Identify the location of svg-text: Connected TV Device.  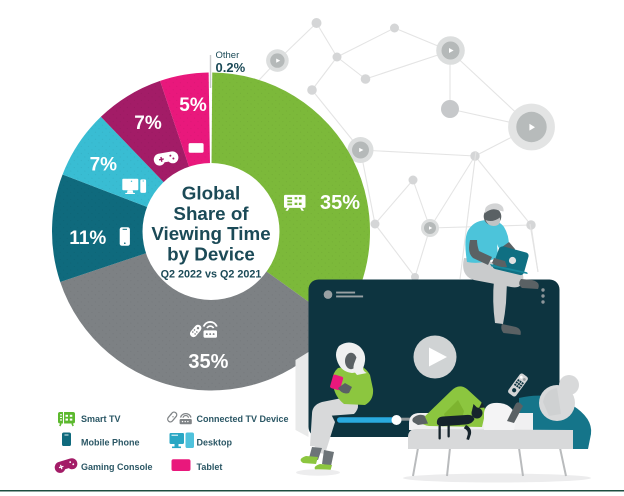
(243, 419).